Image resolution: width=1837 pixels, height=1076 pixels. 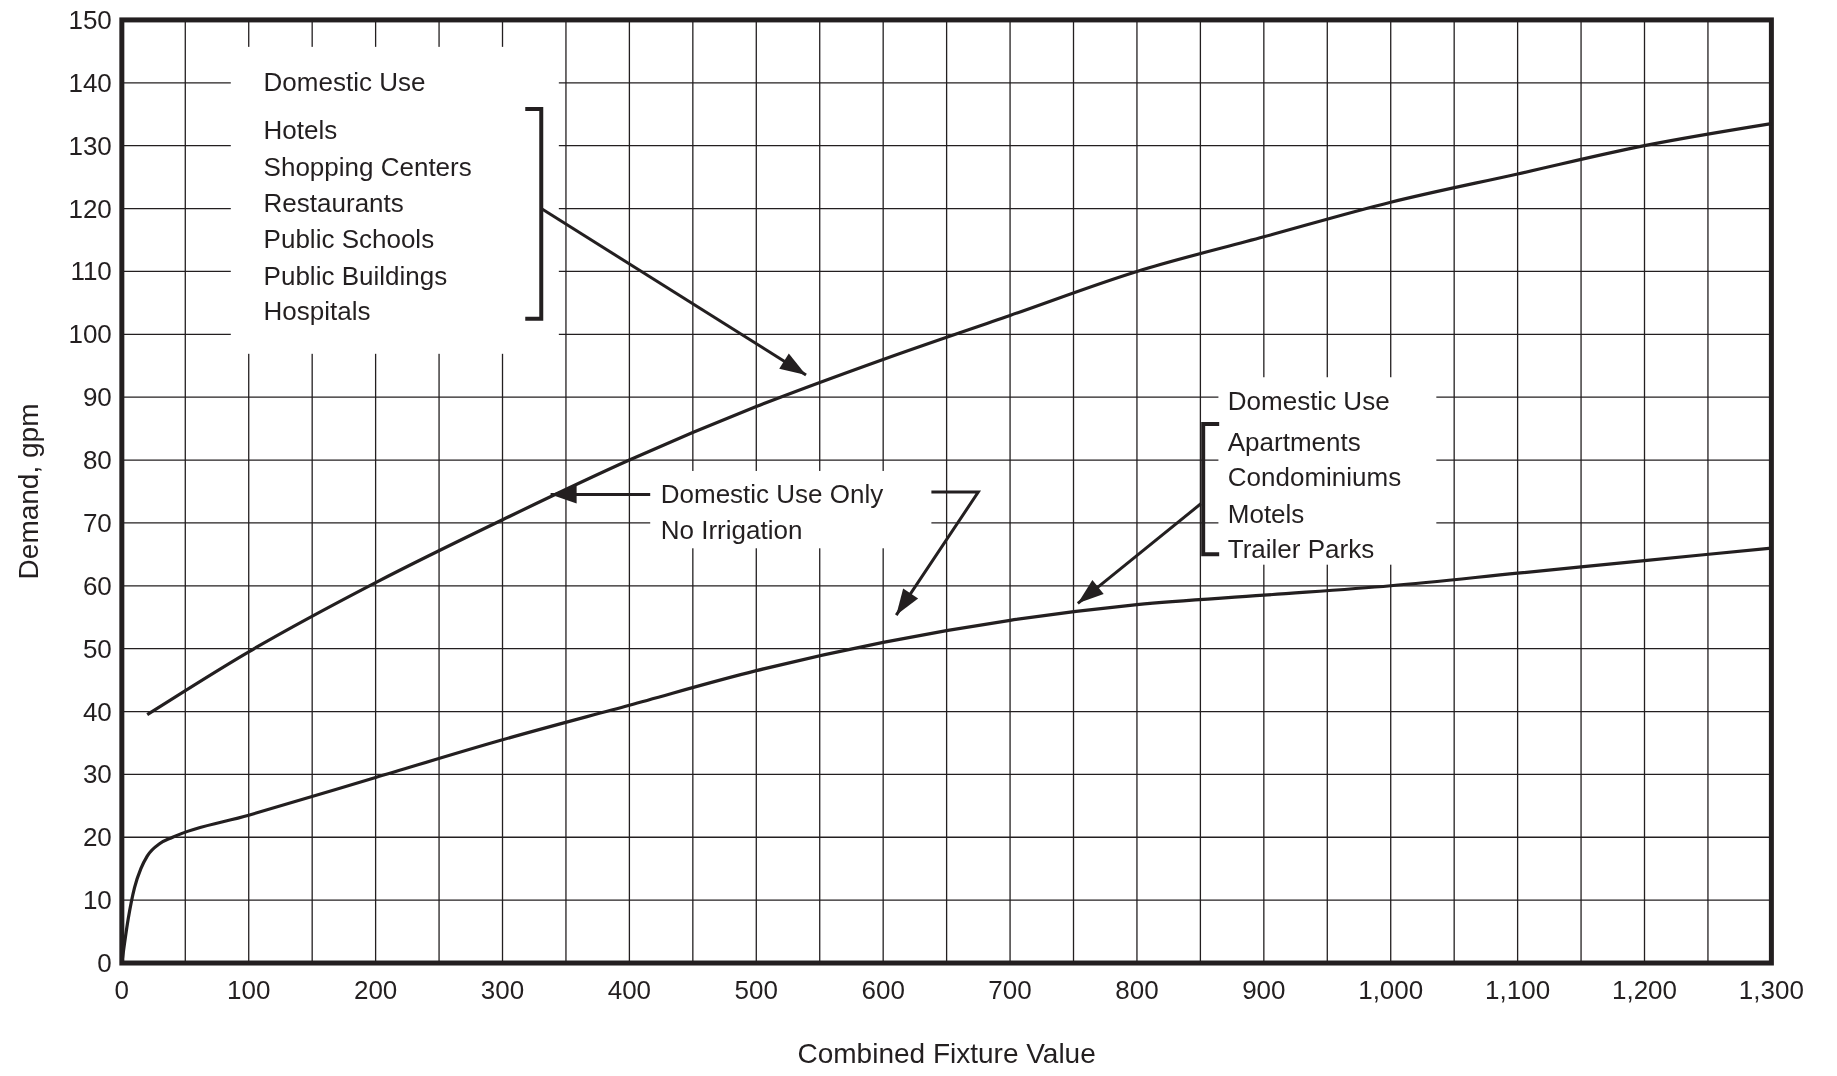 What do you see at coordinates (731, 529) in the screenshot?
I see `annotation: No Irrigation` at bounding box center [731, 529].